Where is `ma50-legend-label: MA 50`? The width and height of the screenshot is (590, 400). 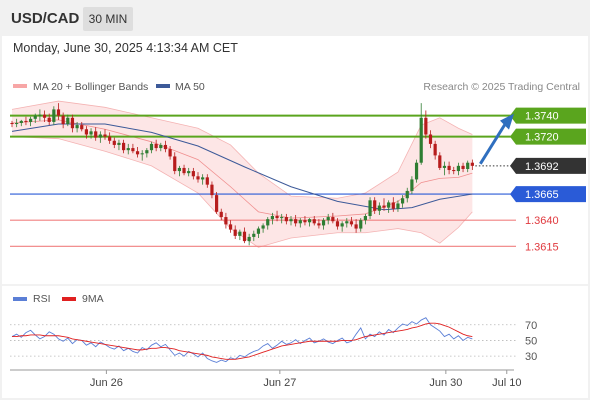
ma50-legend-label: MA 50 is located at coordinates (190, 87).